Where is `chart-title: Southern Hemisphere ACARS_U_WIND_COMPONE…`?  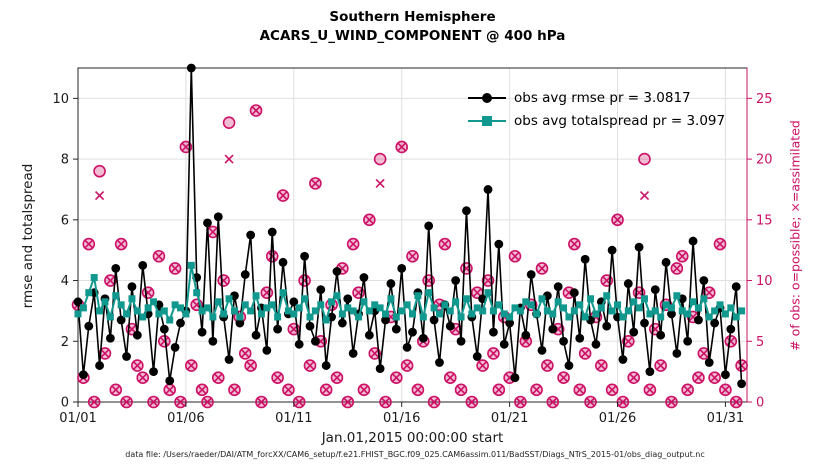
chart-title: Southern Hemisphere ACARS_U_WIND_COMPONE… is located at coordinates (412, 27).